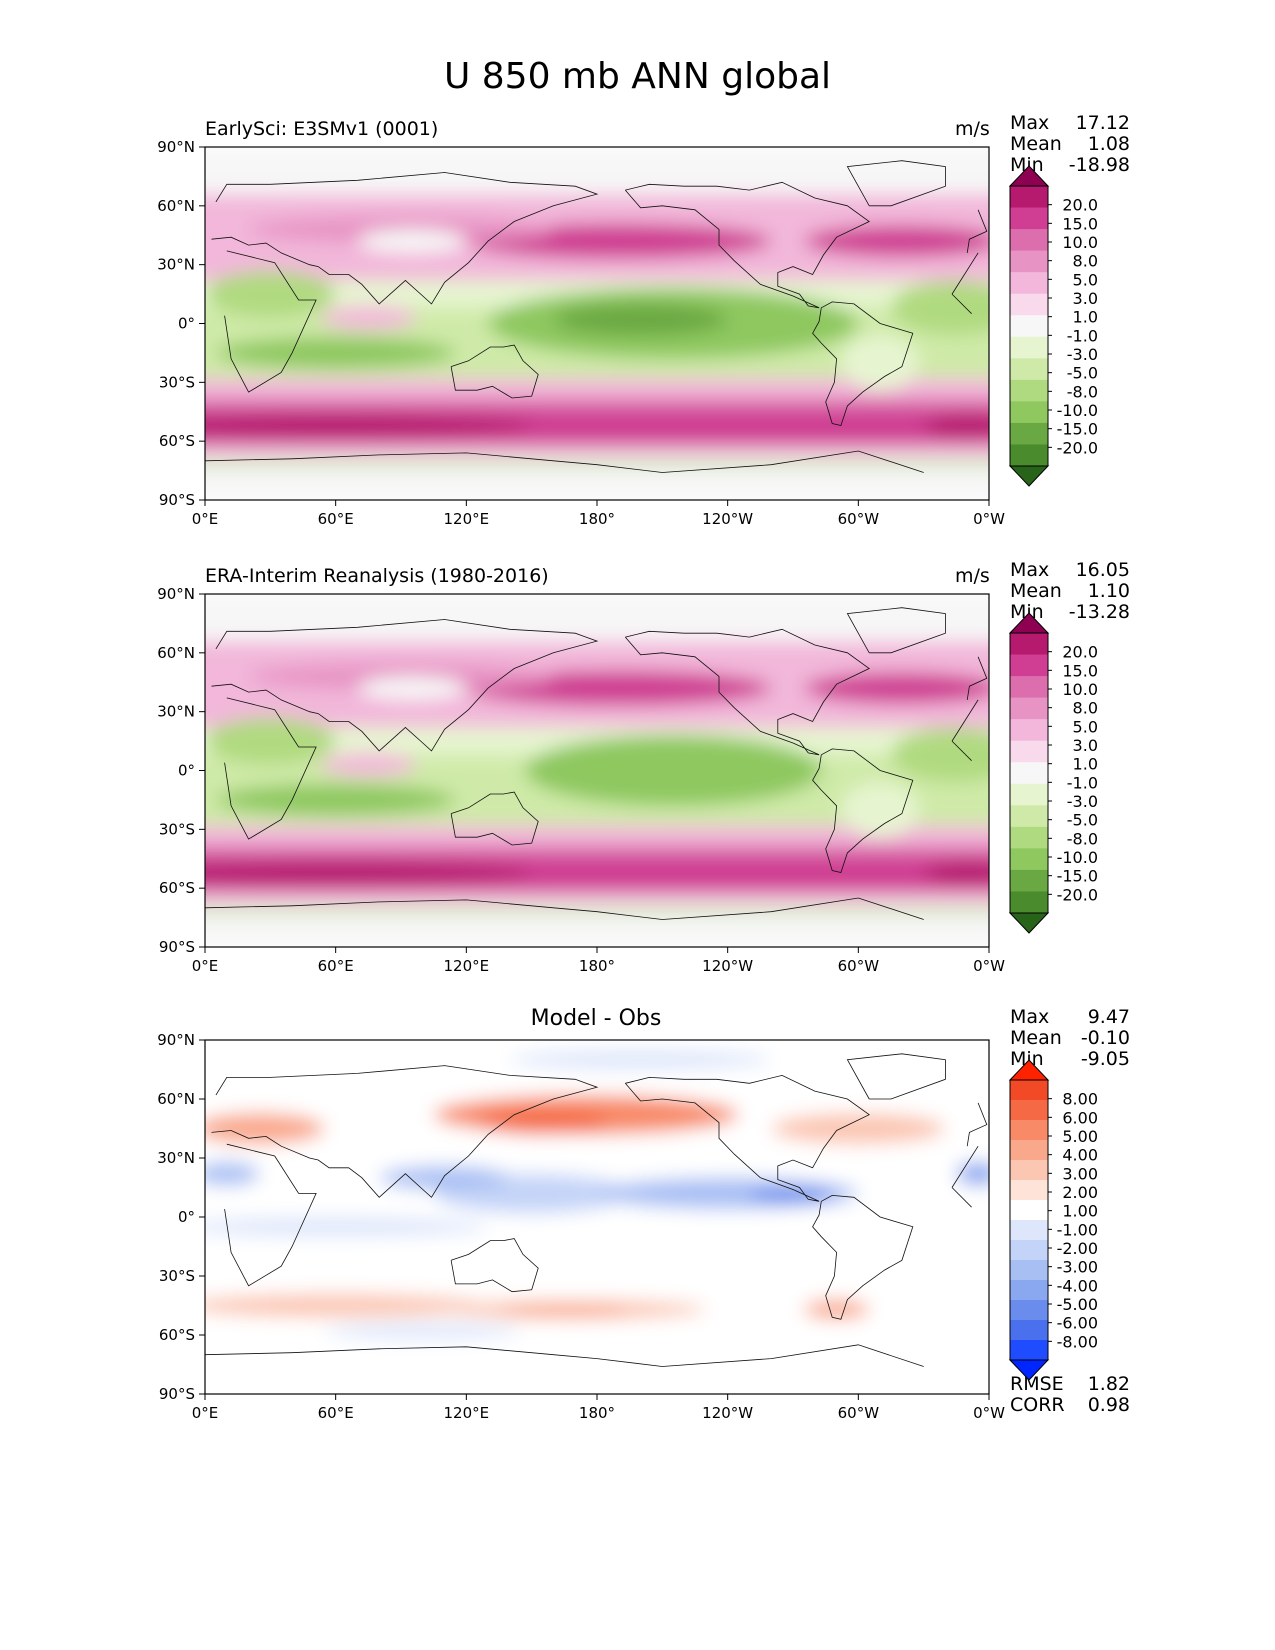 The height and width of the screenshot is (1650, 1275). I want to click on colorbar-frame, so click(1029, 773).